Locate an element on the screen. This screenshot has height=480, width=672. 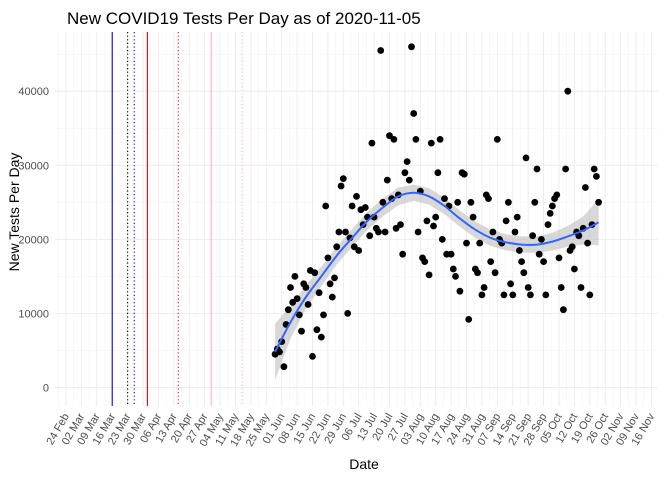
x-axis-title: Date is located at coordinates (364, 464).